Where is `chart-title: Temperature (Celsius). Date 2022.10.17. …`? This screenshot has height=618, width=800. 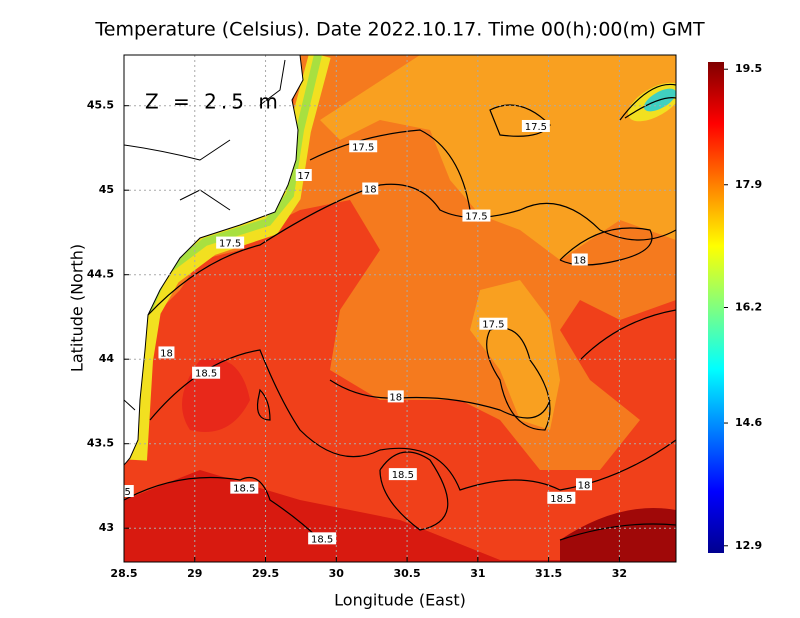
chart-title: Temperature (Celsius). Date 2022.10.17. … is located at coordinates (399, 30).